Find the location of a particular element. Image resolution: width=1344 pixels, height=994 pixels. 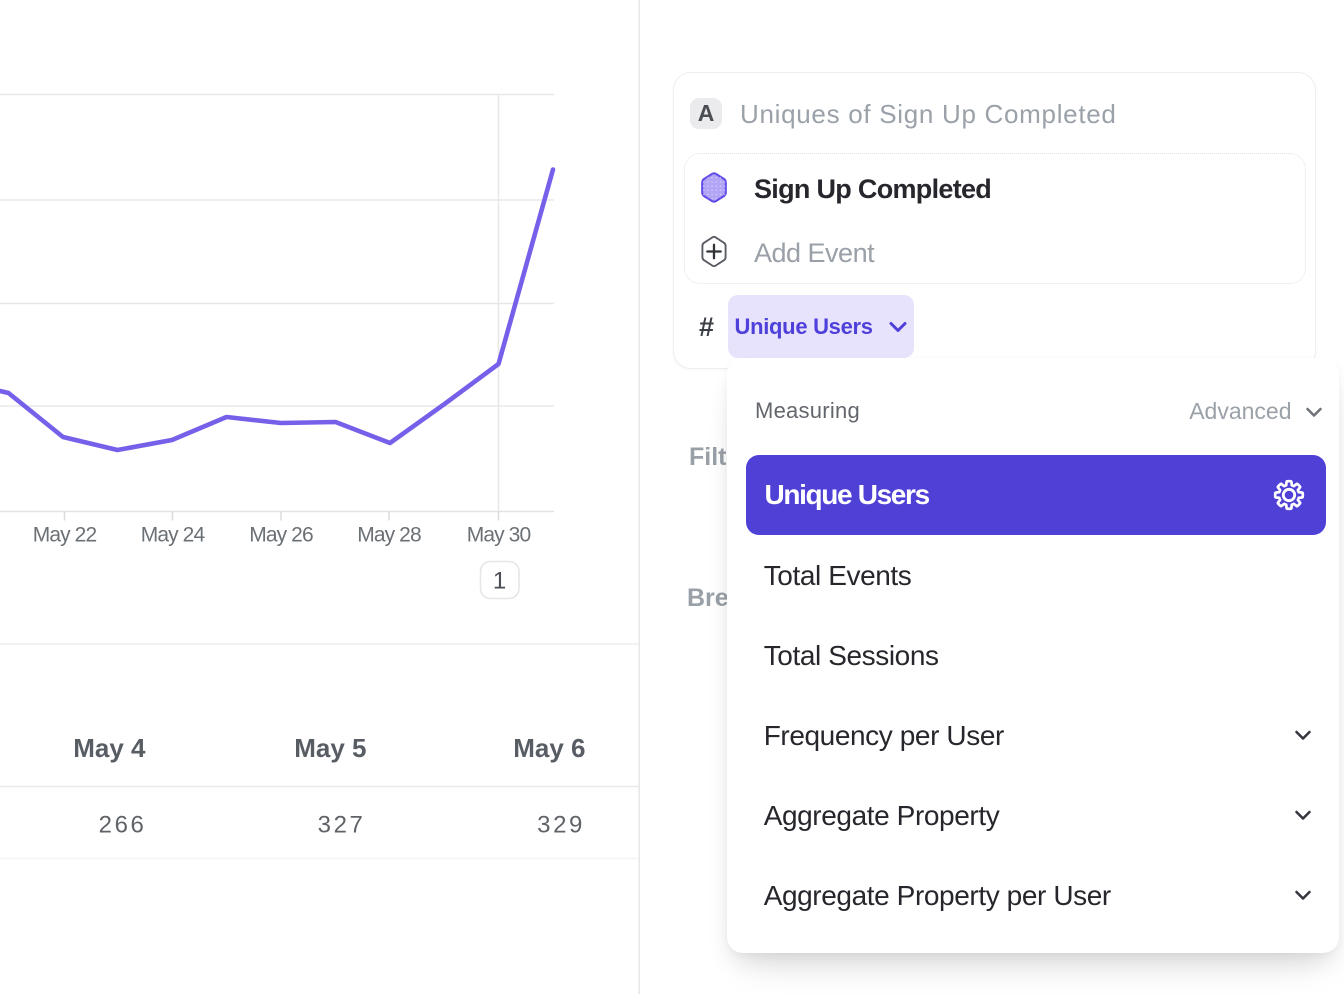

svg-text: May 5 is located at coordinates (330, 748).